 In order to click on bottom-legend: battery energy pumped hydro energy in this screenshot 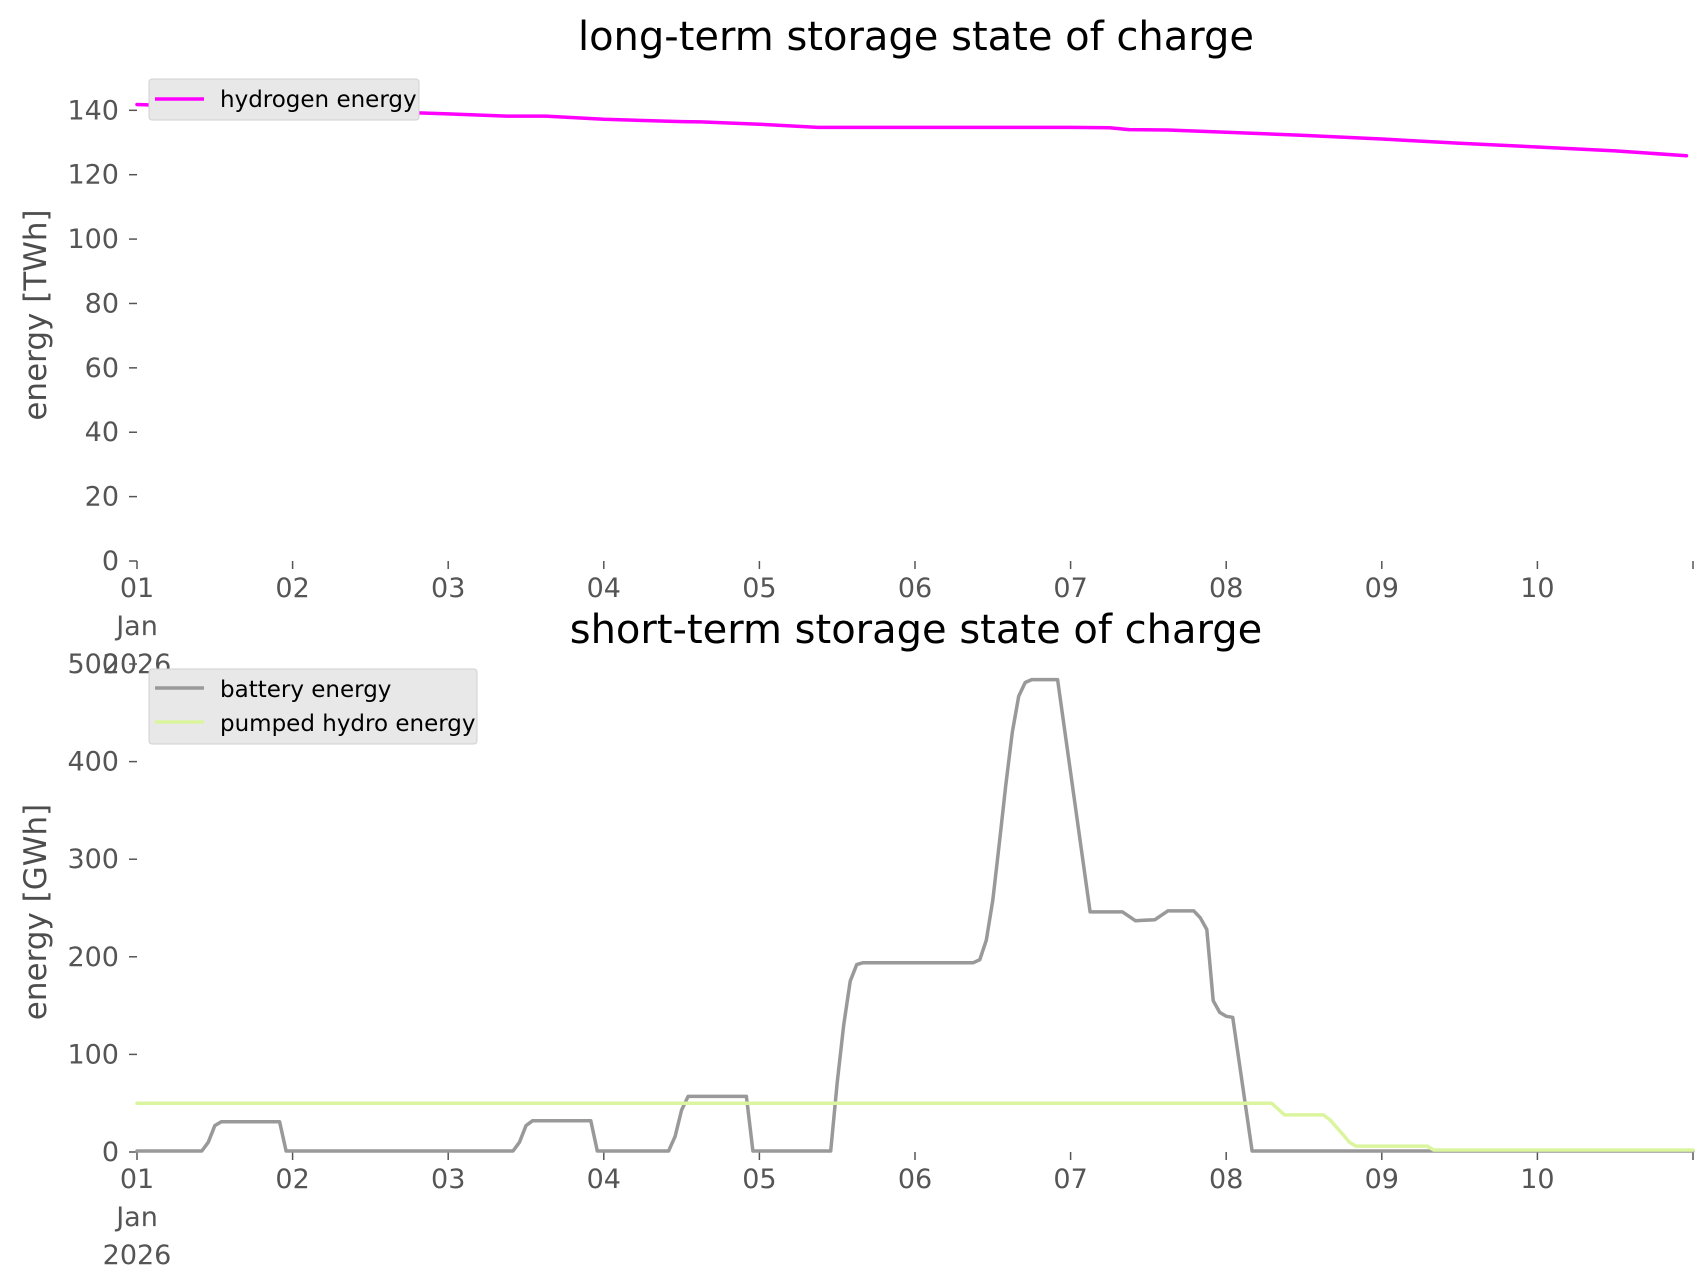, I will do `click(313, 706)`.